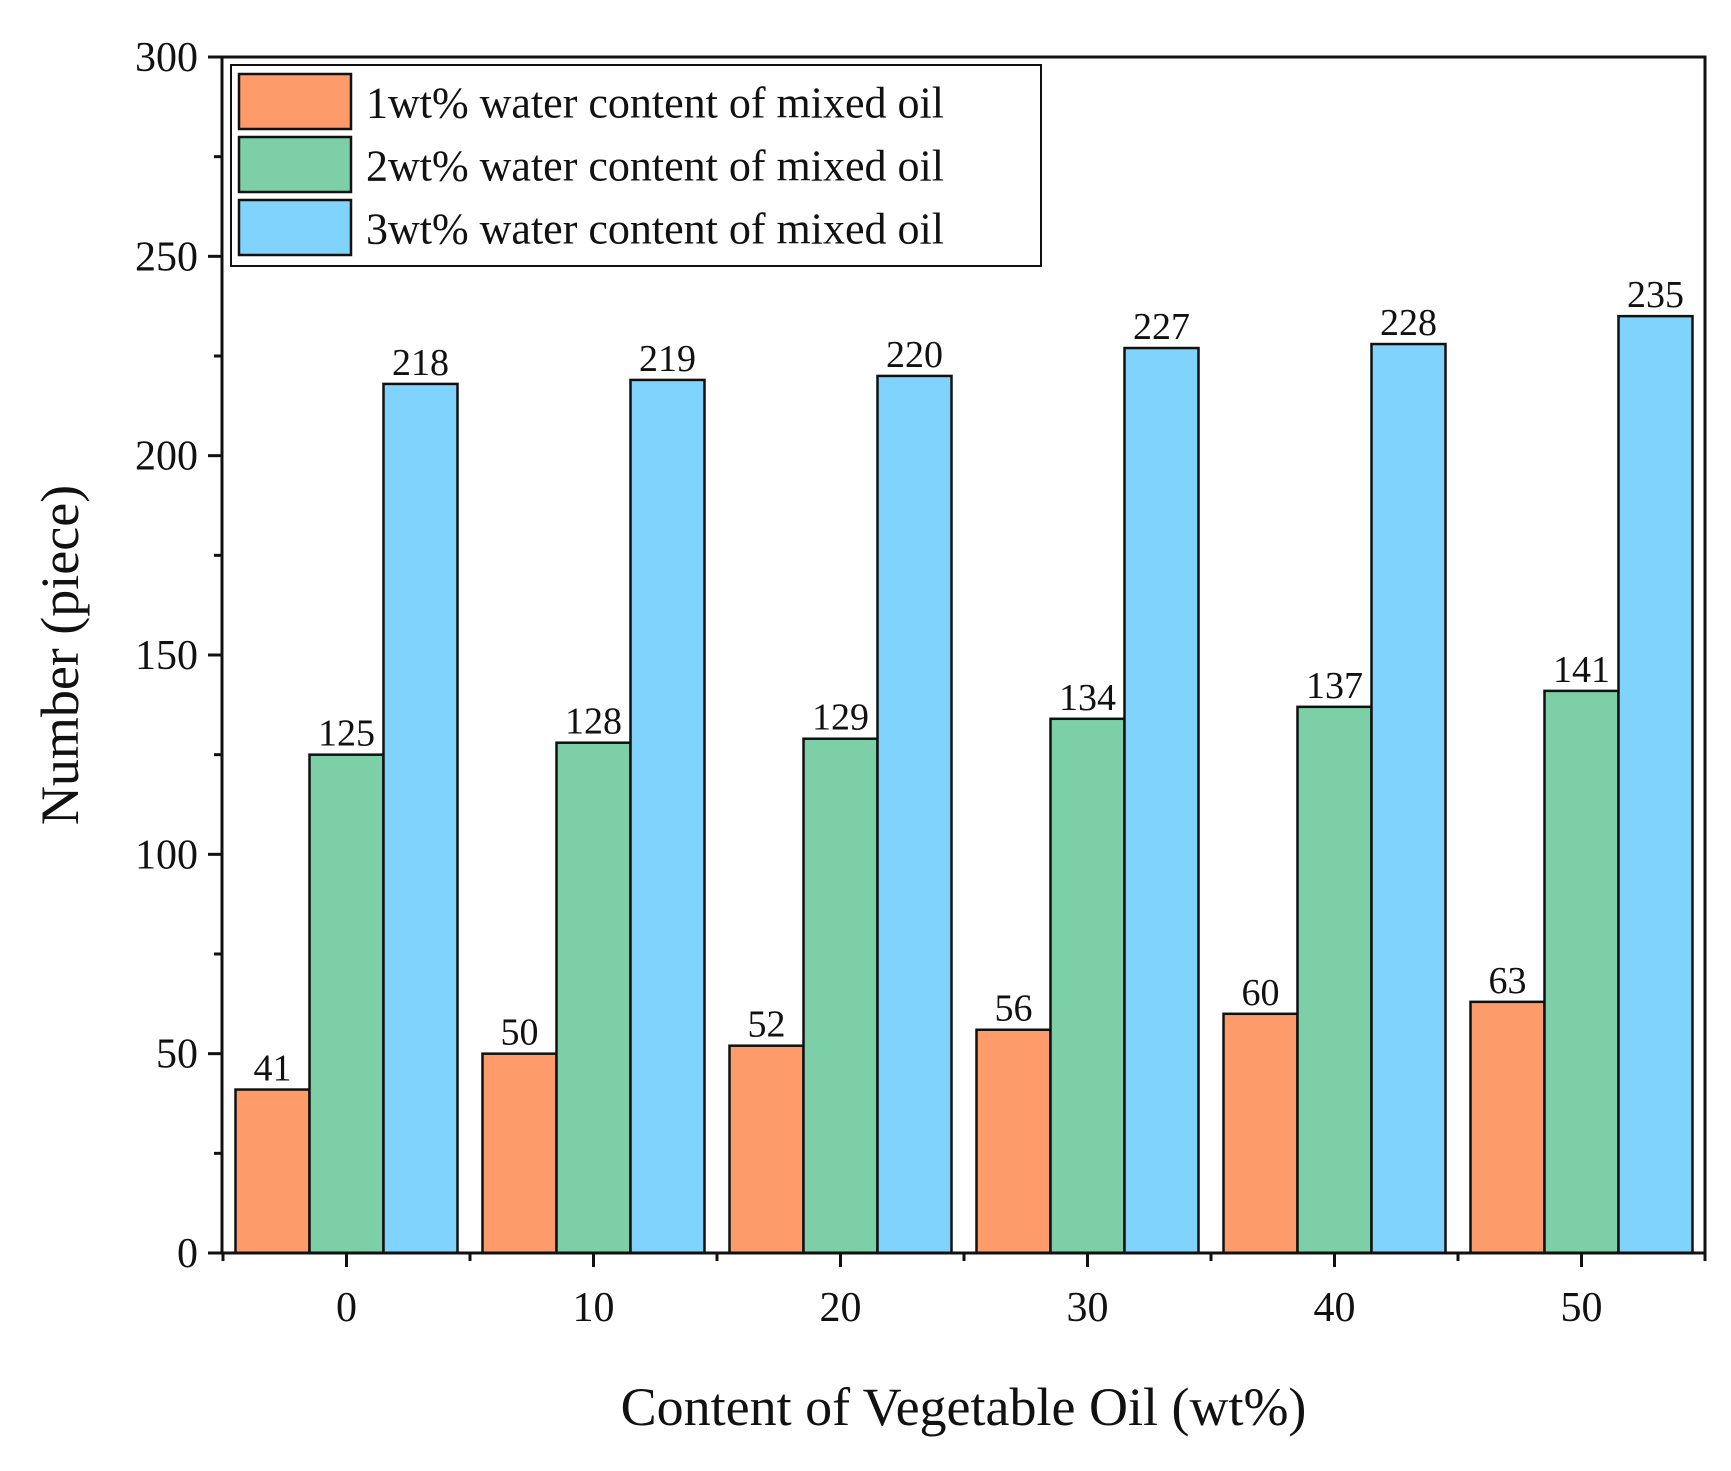 The height and width of the screenshot is (1471, 1731). Describe the element at coordinates (1408, 323) in the screenshot. I see `data-label-series3-40: 228` at that location.